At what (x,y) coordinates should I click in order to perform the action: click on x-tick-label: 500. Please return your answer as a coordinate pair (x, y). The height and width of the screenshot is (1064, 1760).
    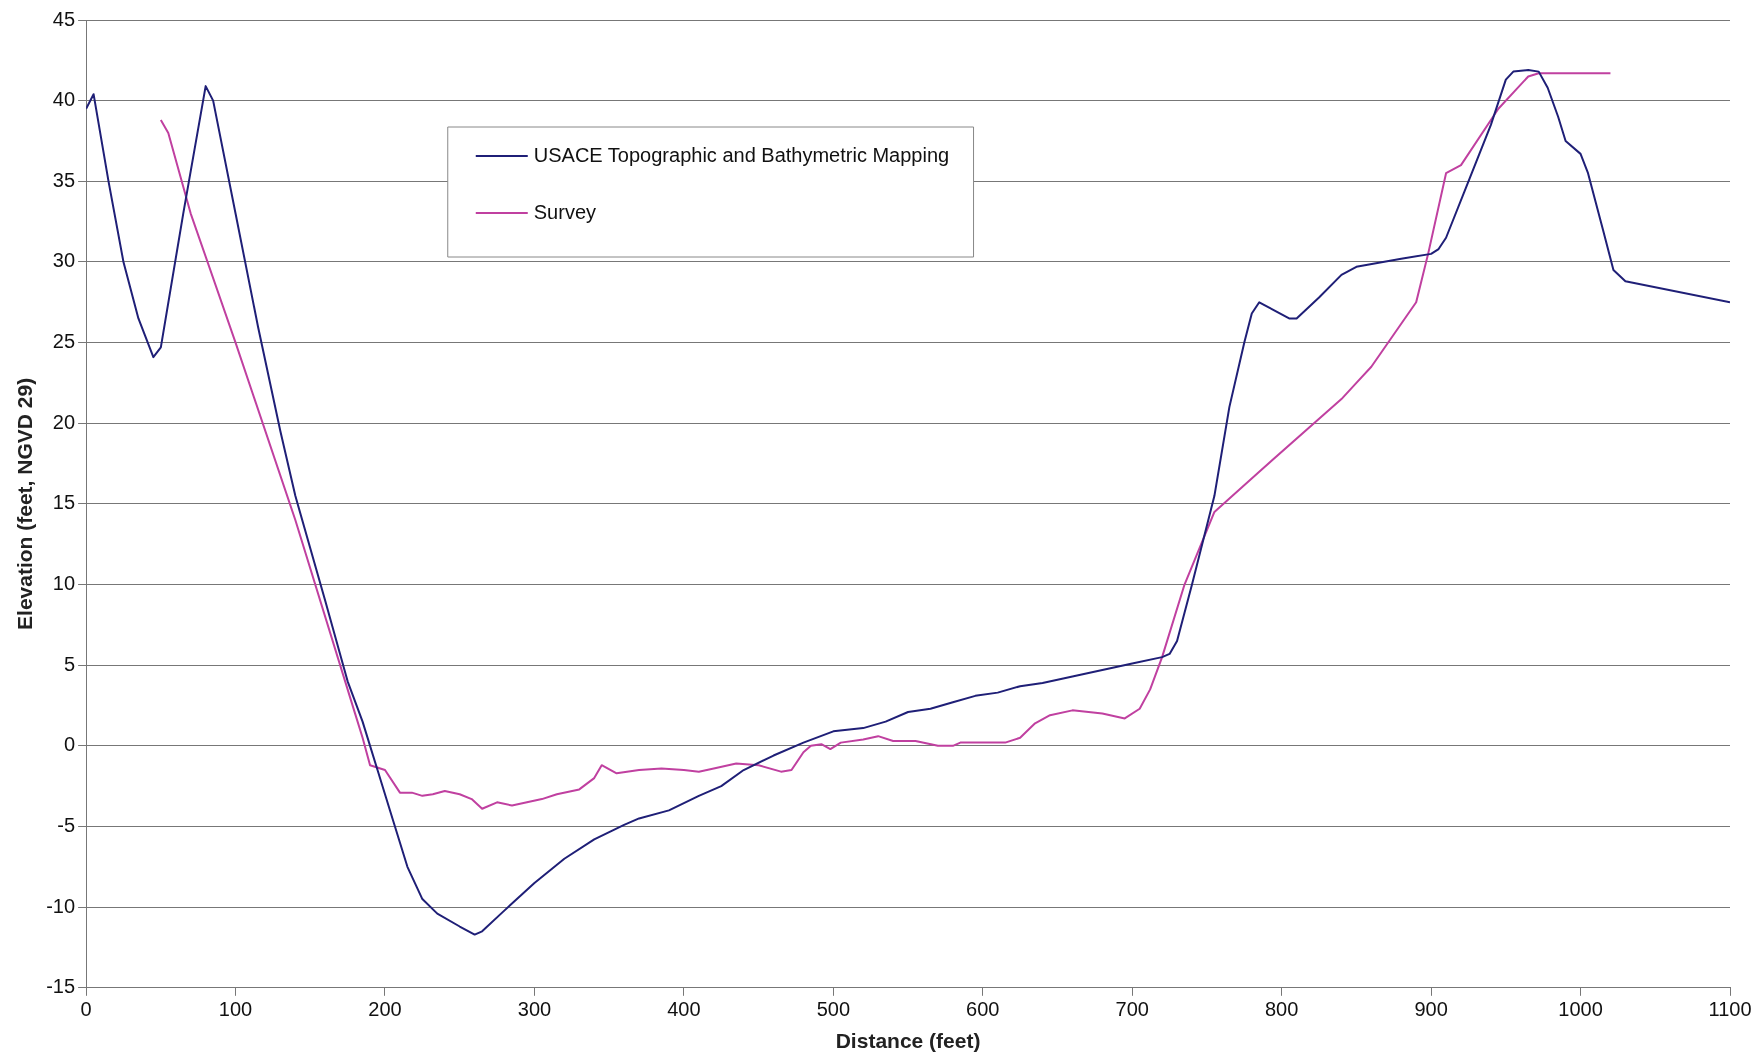
    Looking at the image, I should click on (833, 1009).